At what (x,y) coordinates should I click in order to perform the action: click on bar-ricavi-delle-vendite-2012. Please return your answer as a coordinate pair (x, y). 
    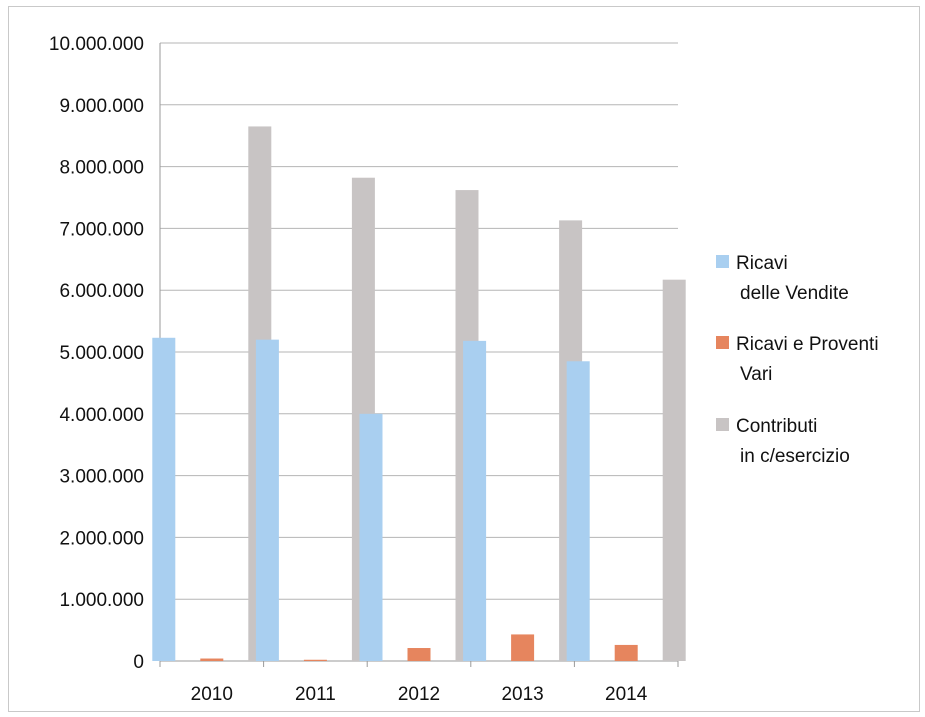
    Looking at the image, I should click on (371, 537).